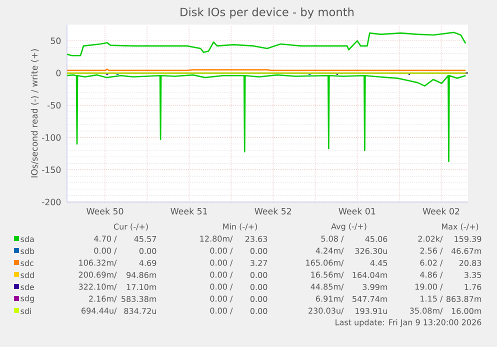 This screenshot has height=347, width=497. Describe the element at coordinates (372, 311) in the screenshot. I see `text: 193.91u` at that location.